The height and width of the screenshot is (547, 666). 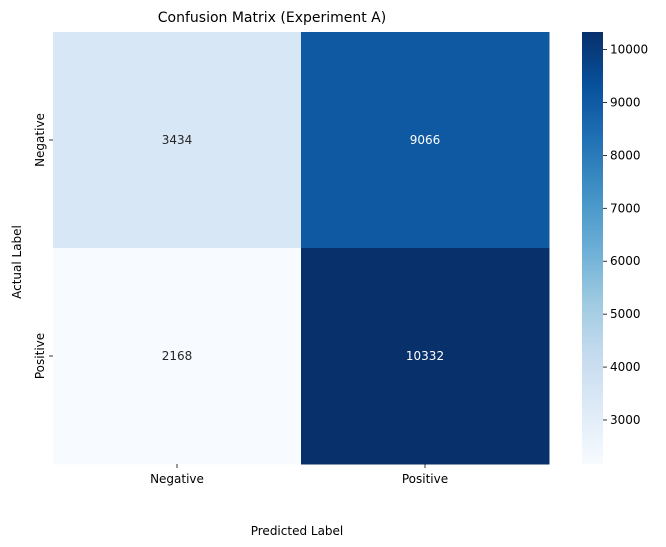 What do you see at coordinates (625, 155) in the screenshot?
I see `colorbar-tick-label: 8000` at bounding box center [625, 155].